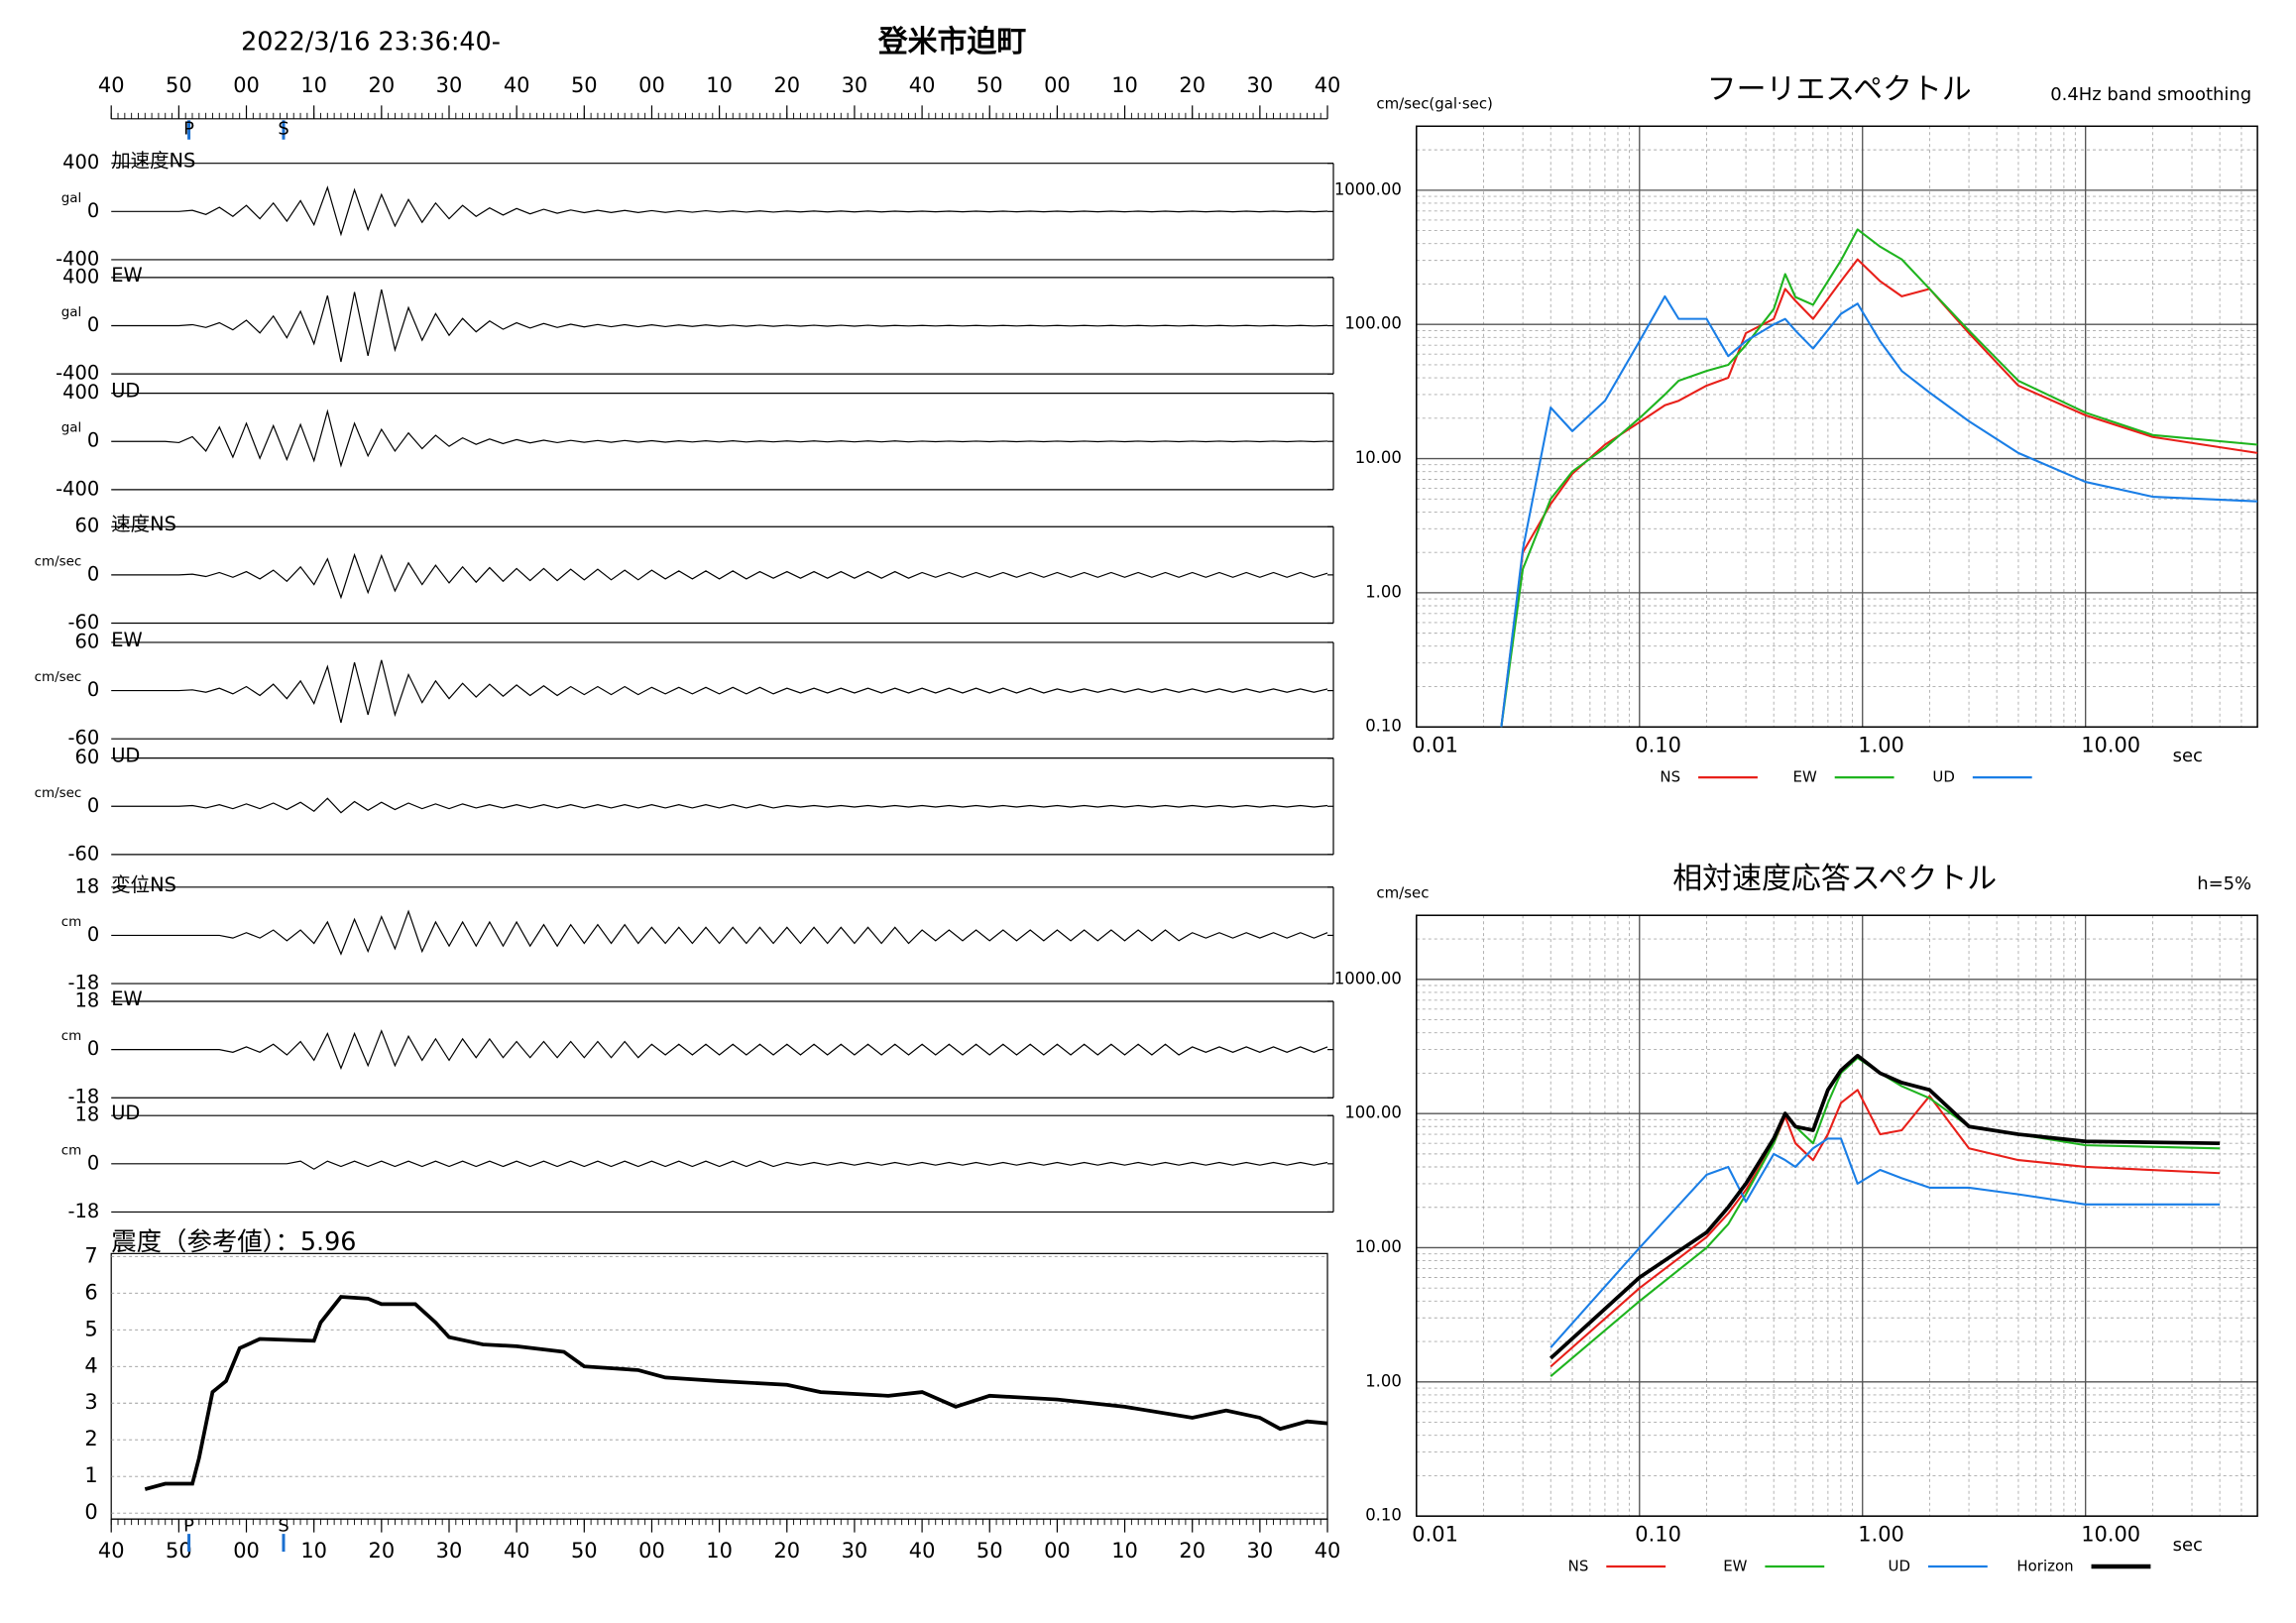  Describe the element at coordinates (1835, 879) in the screenshot. I see `chart-title: 相対速度応答スペクトル` at that location.